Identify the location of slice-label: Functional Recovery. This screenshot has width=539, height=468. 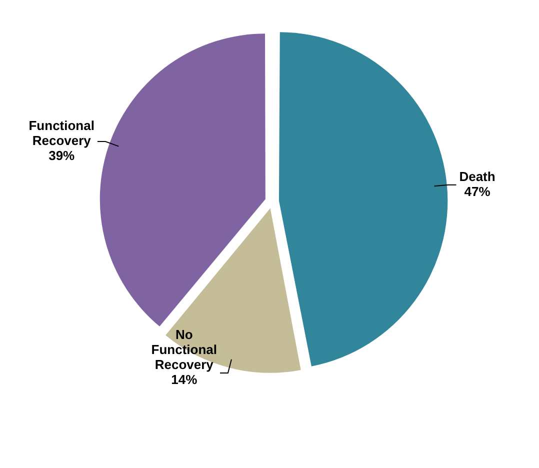
(61, 133).